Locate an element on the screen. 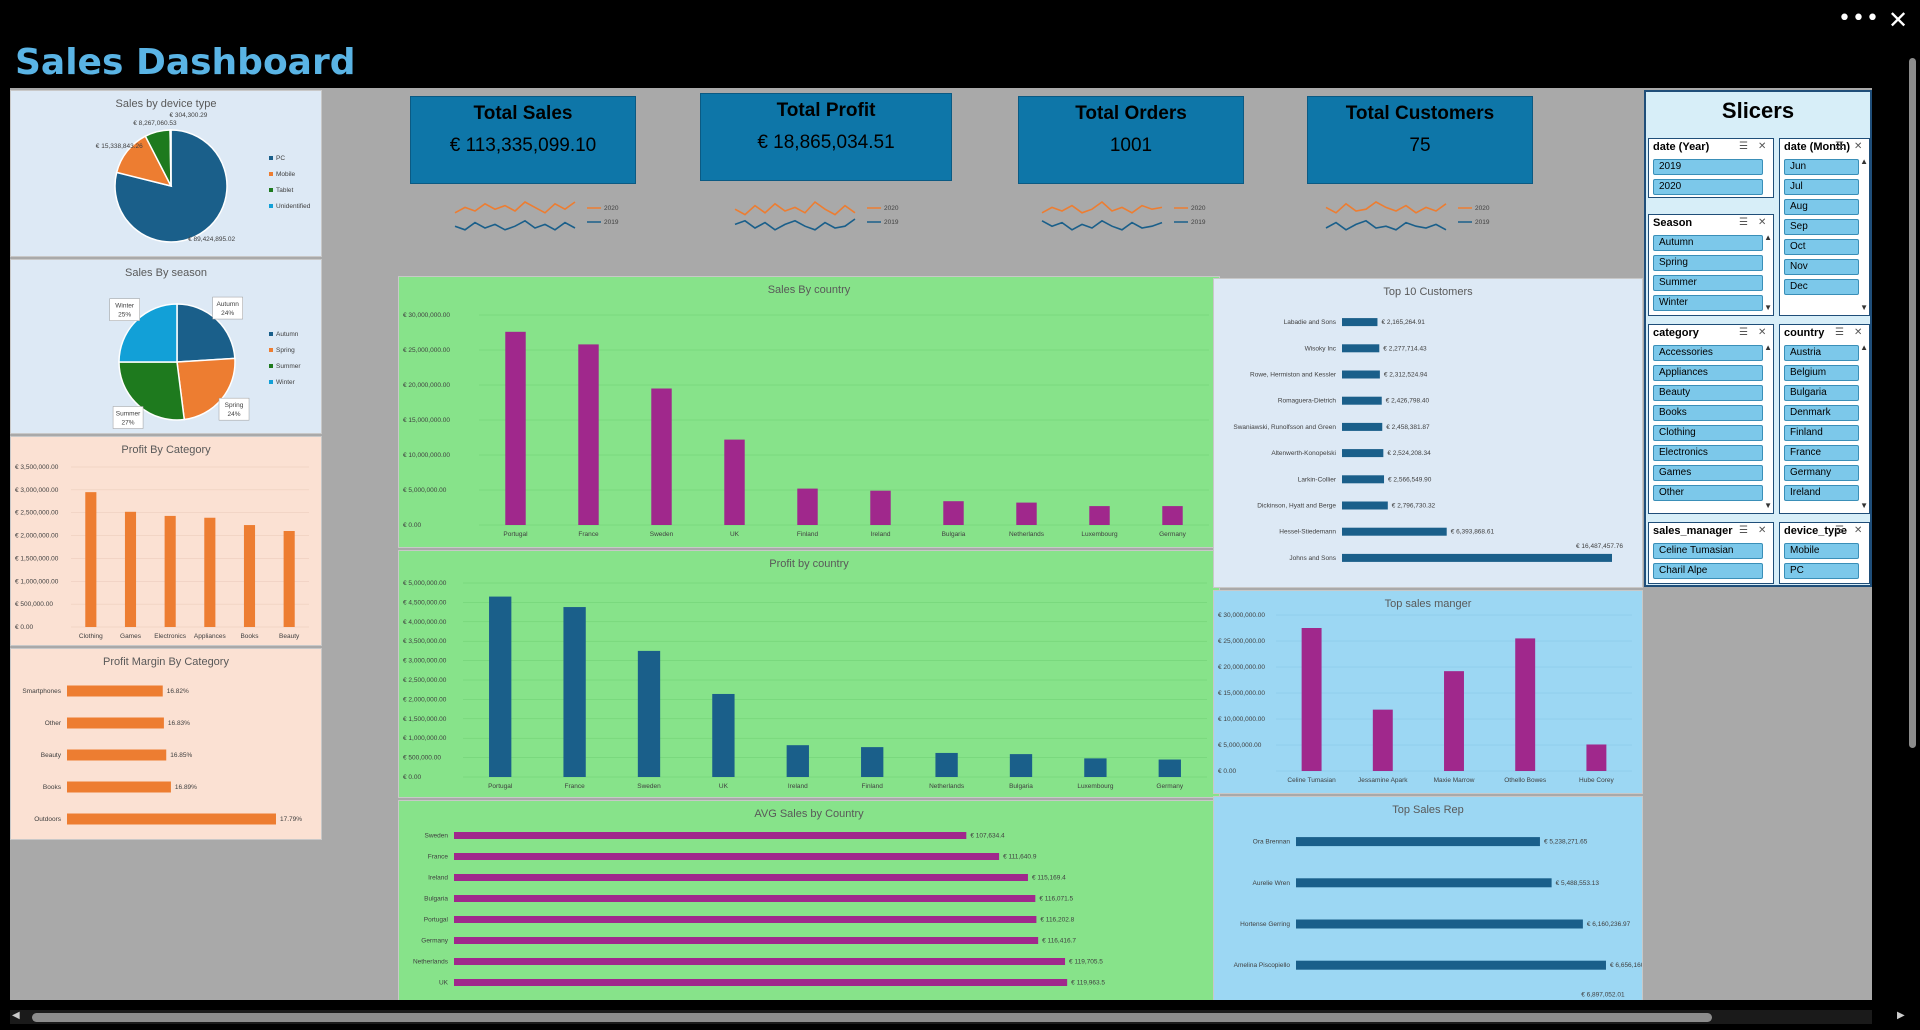 The width and height of the screenshot is (1920, 1030). scroll-right-icon: ▶ is located at coordinates (1901, 1015).